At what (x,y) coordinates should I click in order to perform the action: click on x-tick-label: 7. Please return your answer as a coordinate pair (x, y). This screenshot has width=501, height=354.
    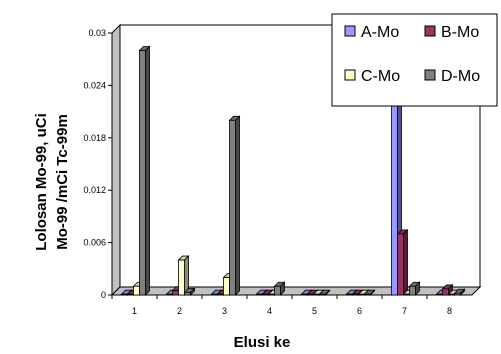
    Looking at the image, I should click on (404, 311).